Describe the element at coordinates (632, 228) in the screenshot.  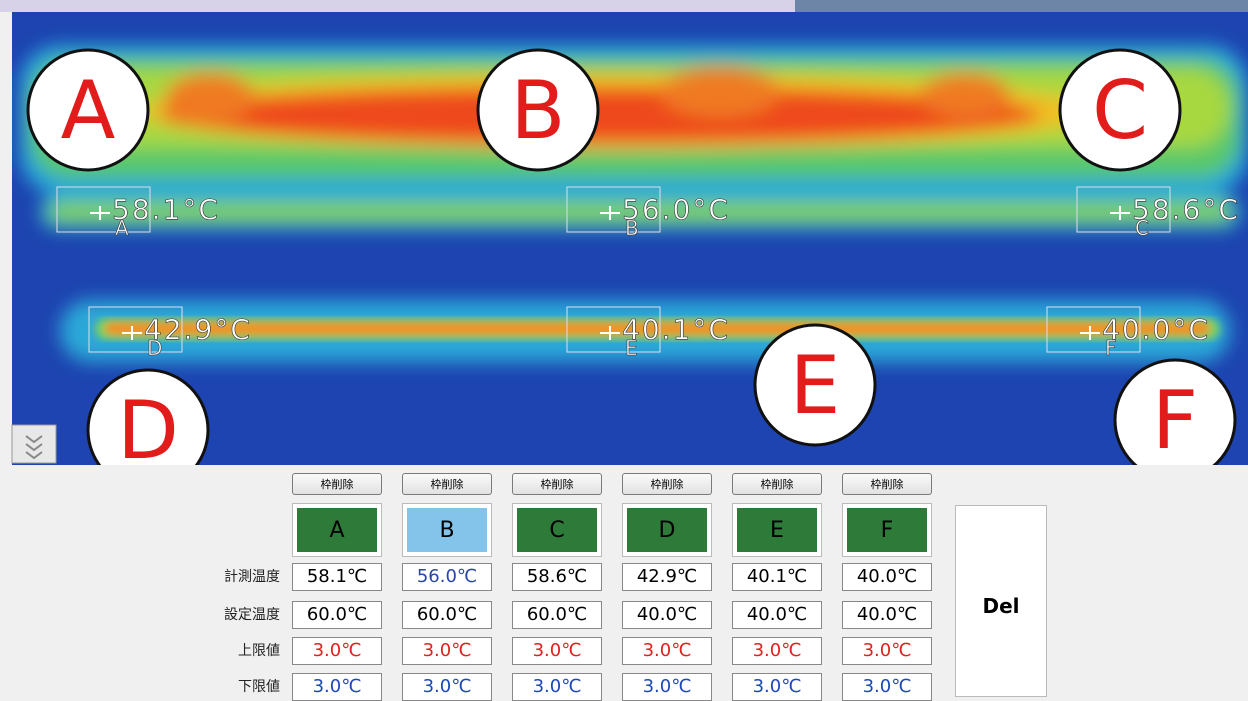
I see `spot-letter: B` at that location.